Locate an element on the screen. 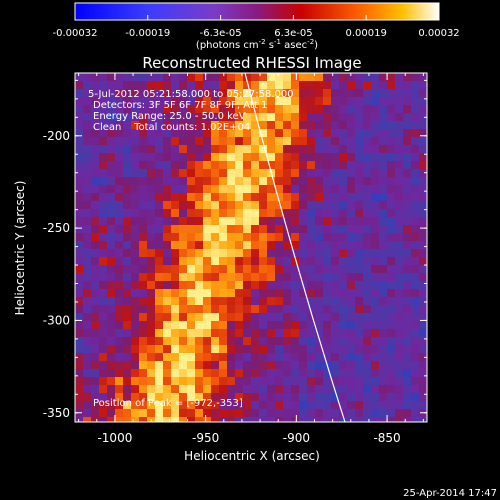  x-tick-labels: -1000 -950 -900 -850 is located at coordinates (248, 438).